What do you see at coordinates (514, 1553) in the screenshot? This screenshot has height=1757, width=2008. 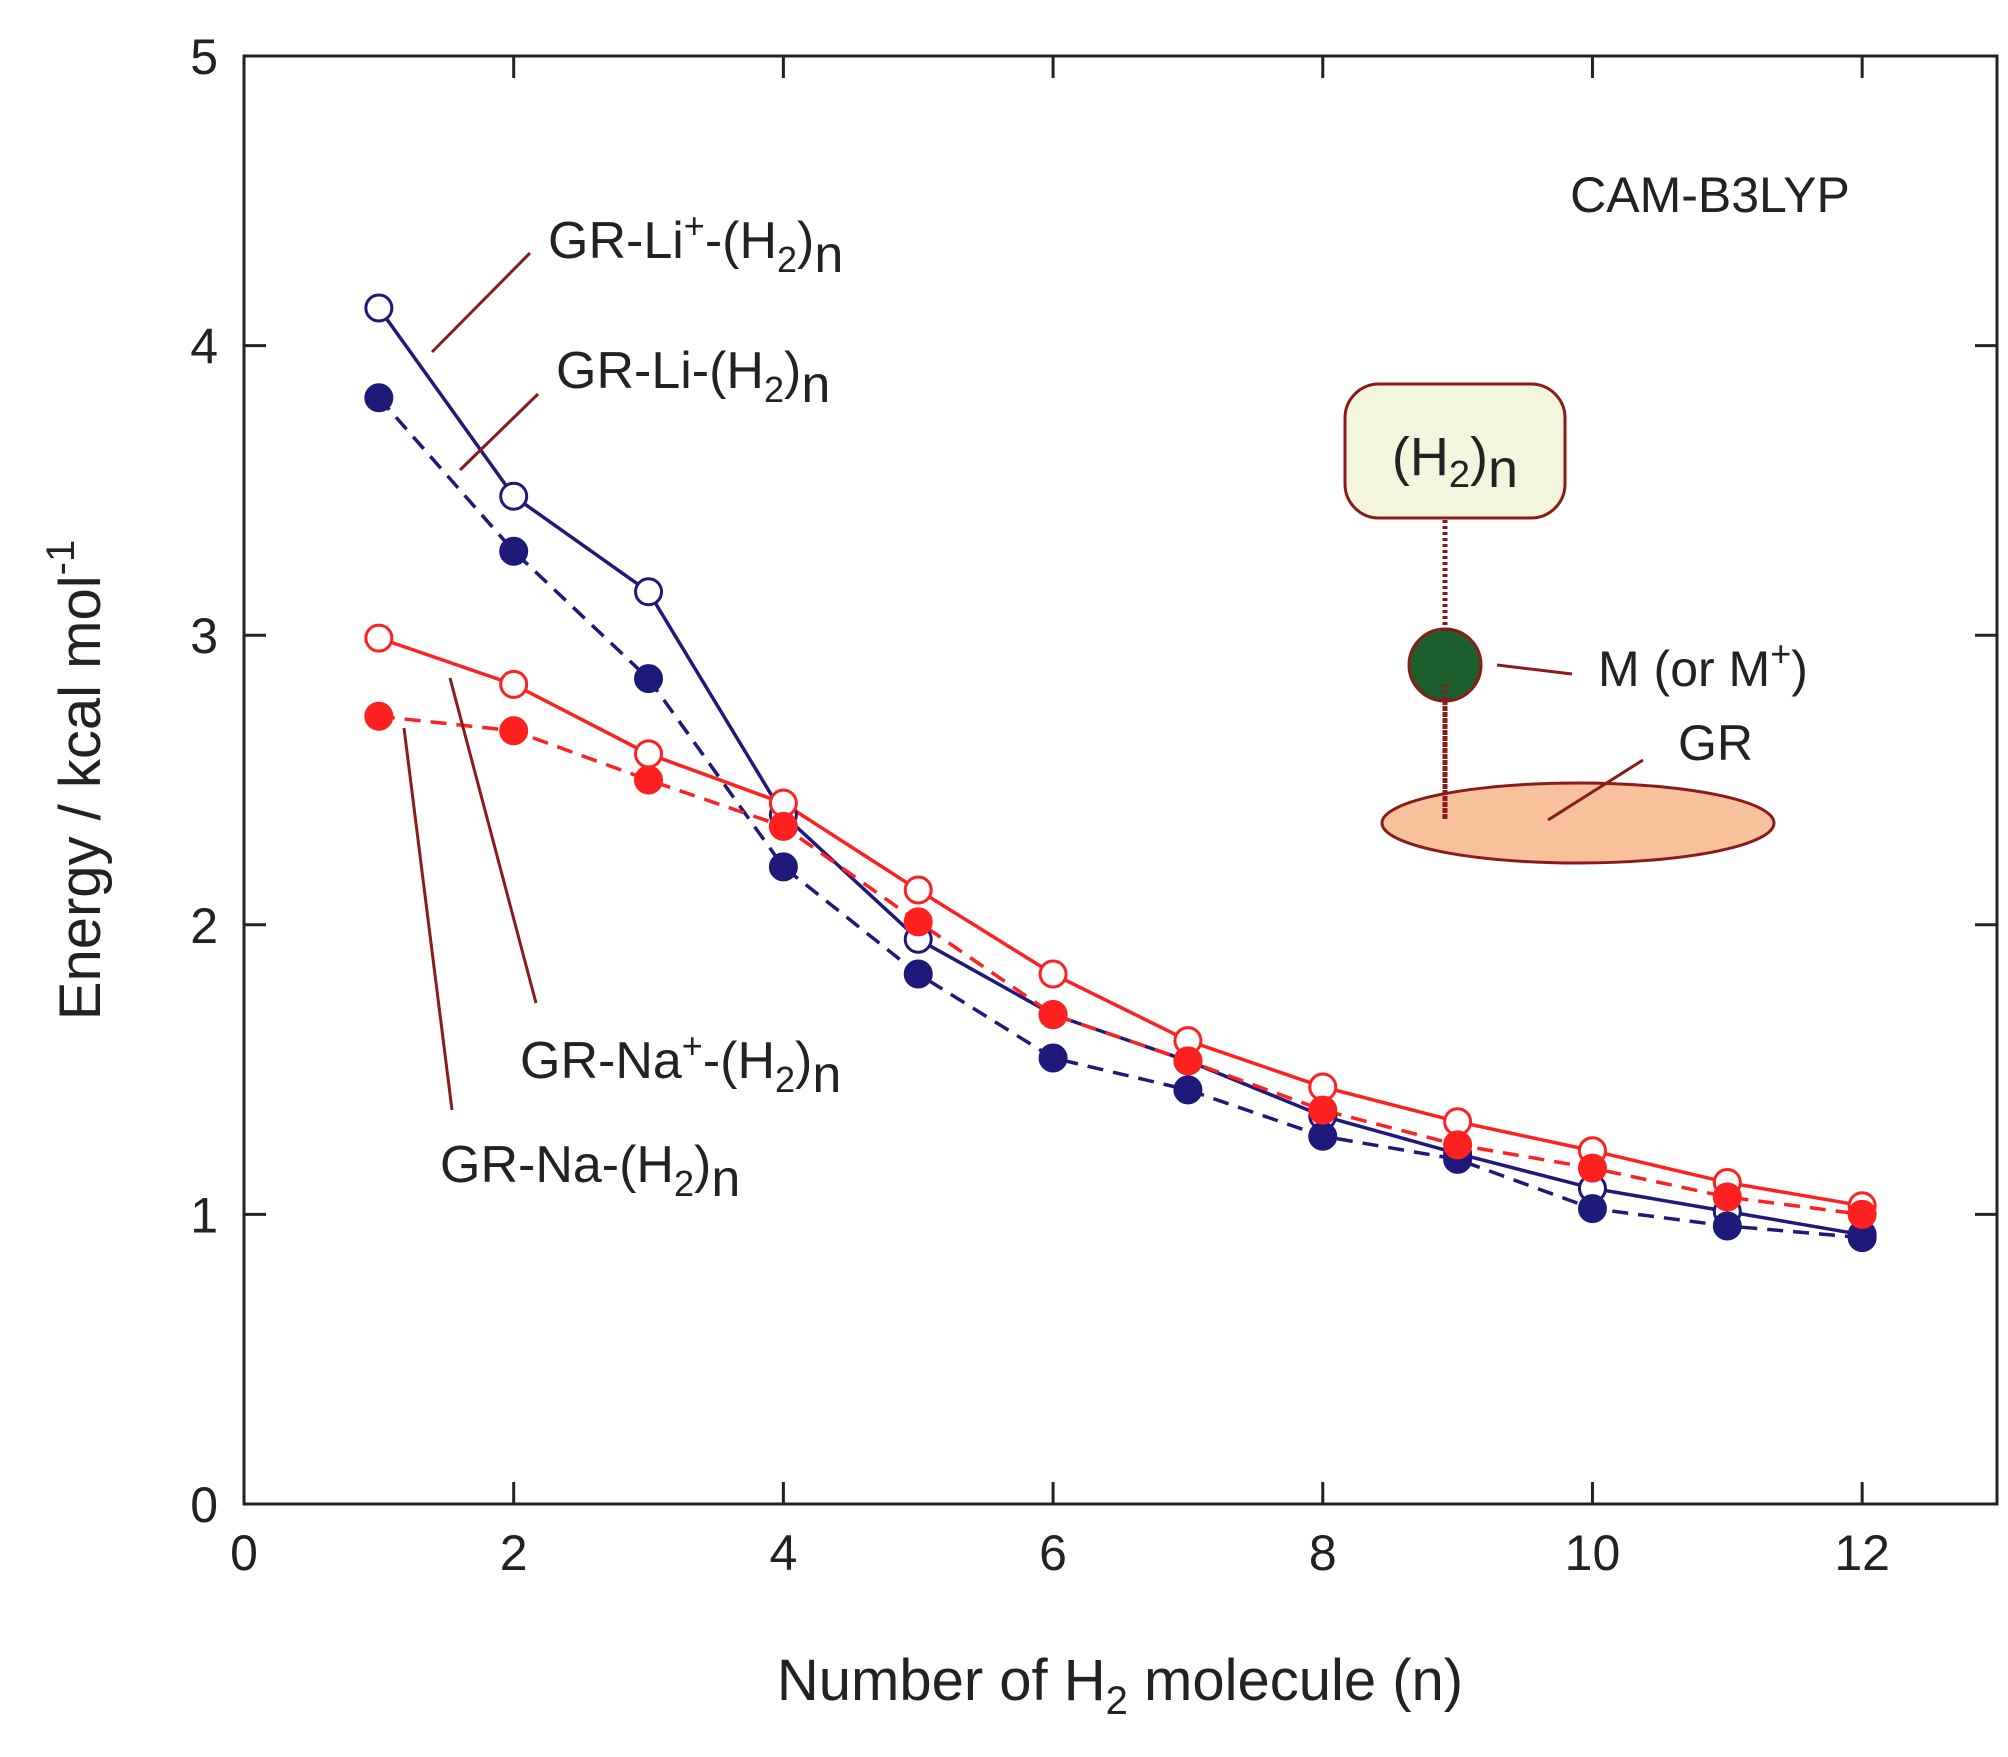 I see `x-tick-label: 2` at bounding box center [514, 1553].